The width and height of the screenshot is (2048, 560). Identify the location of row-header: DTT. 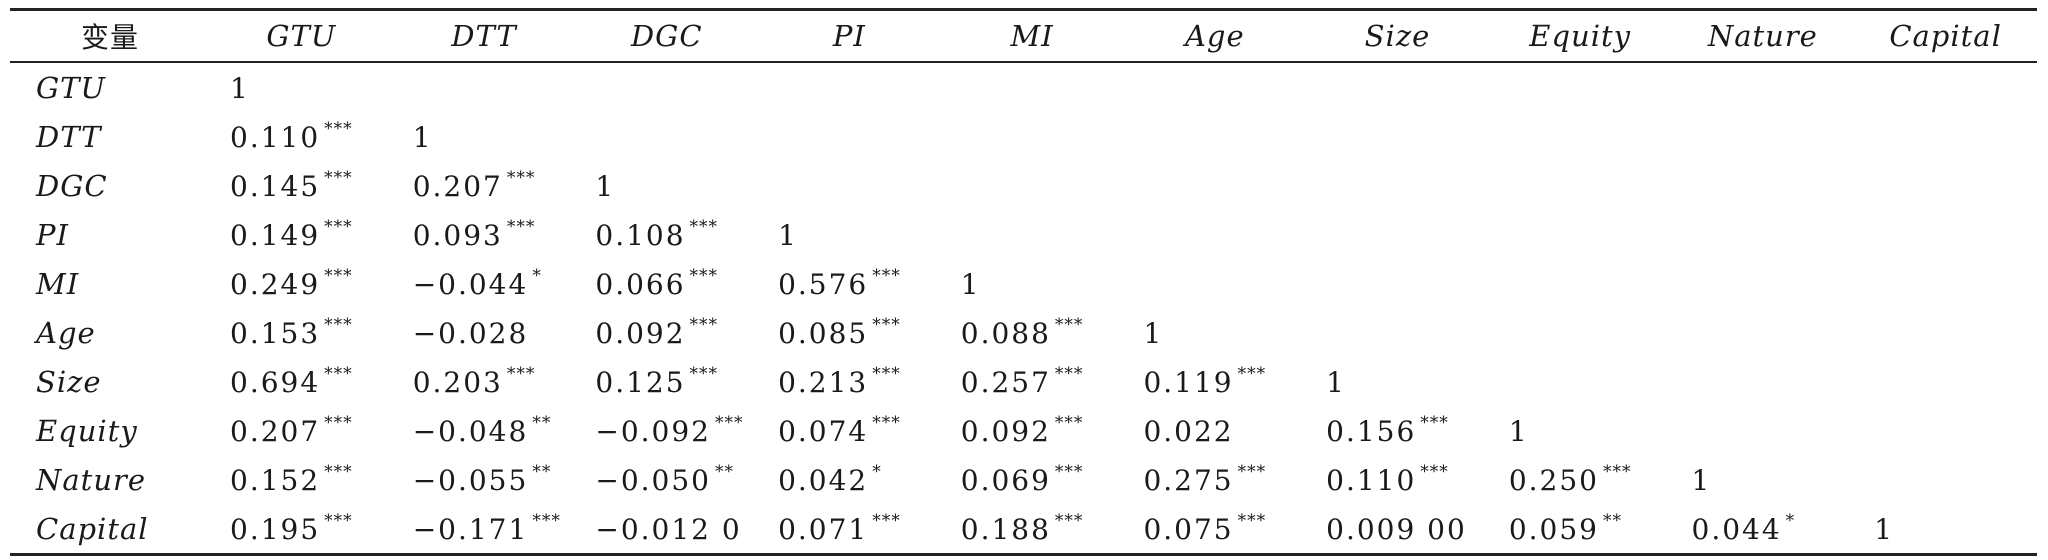
(69, 136).